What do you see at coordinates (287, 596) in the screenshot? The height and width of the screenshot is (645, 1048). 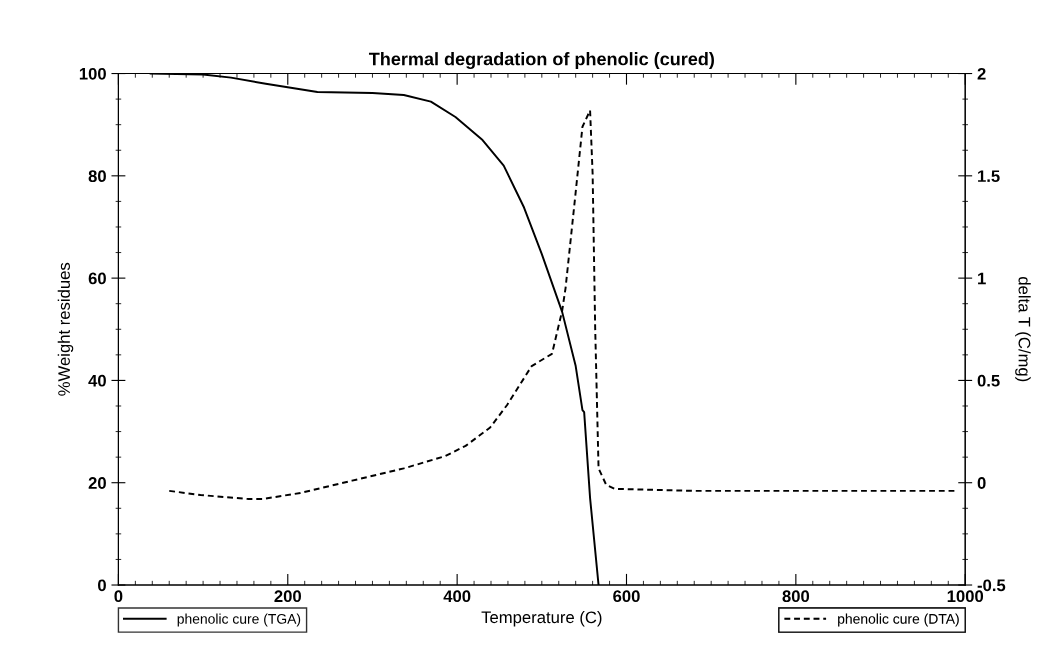 I see `x-tick-label: 200` at bounding box center [287, 596].